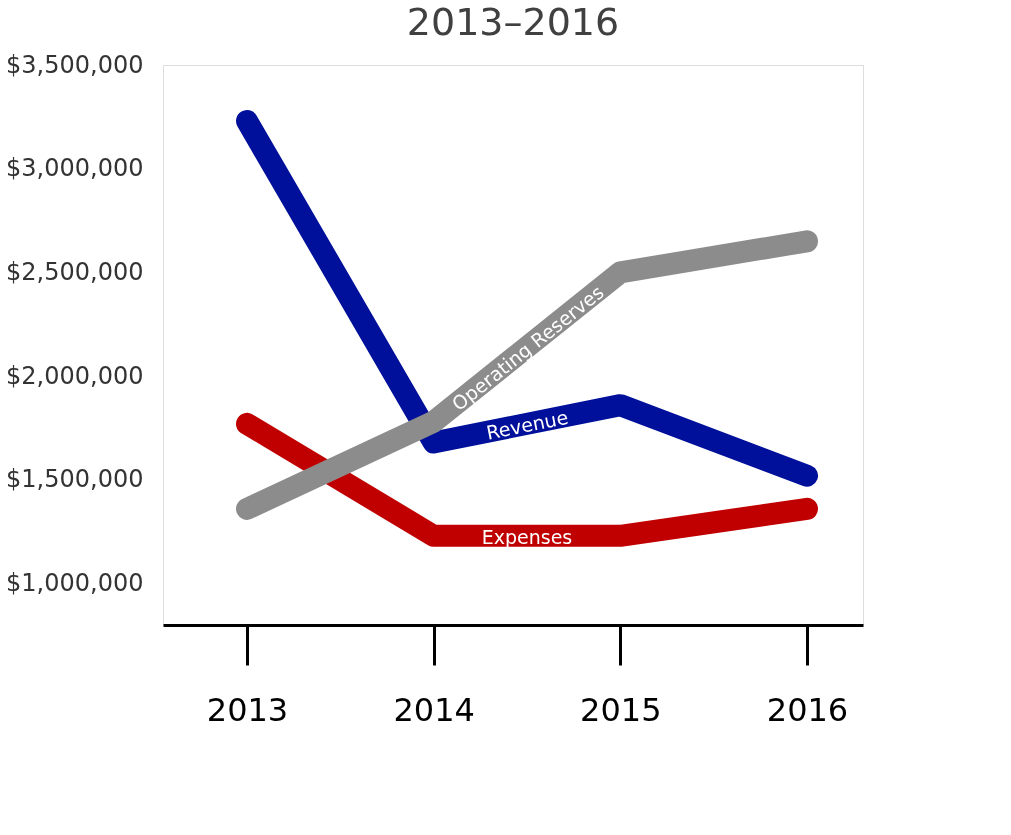 Image resolution: width=1011 pixels, height=835 pixels. What do you see at coordinates (75, 271) in the screenshot?
I see `y-tick-label: $2,500,000` at bounding box center [75, 271].